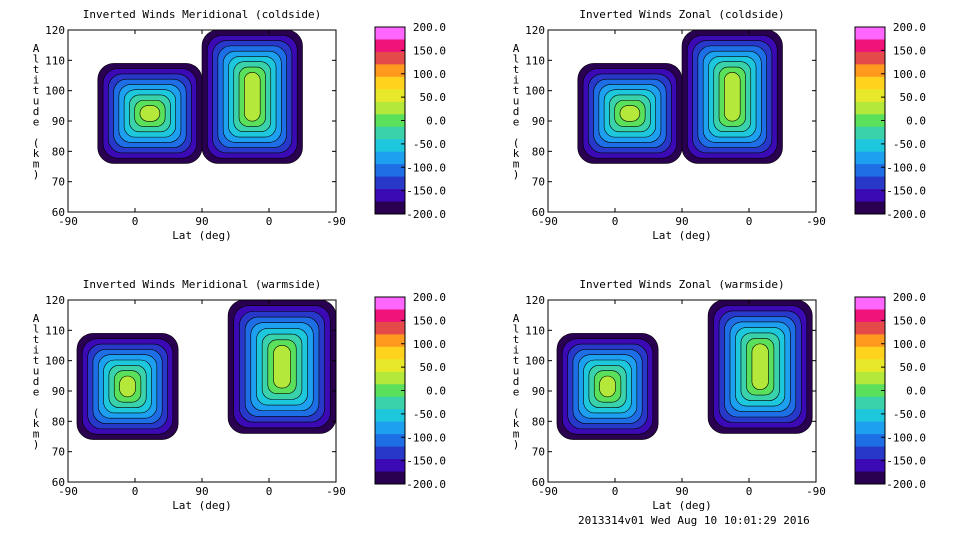  Describe the element at coordinates (906, 437) in the screenshot. I see `colorbar-tick-label: -100.0` at that location.